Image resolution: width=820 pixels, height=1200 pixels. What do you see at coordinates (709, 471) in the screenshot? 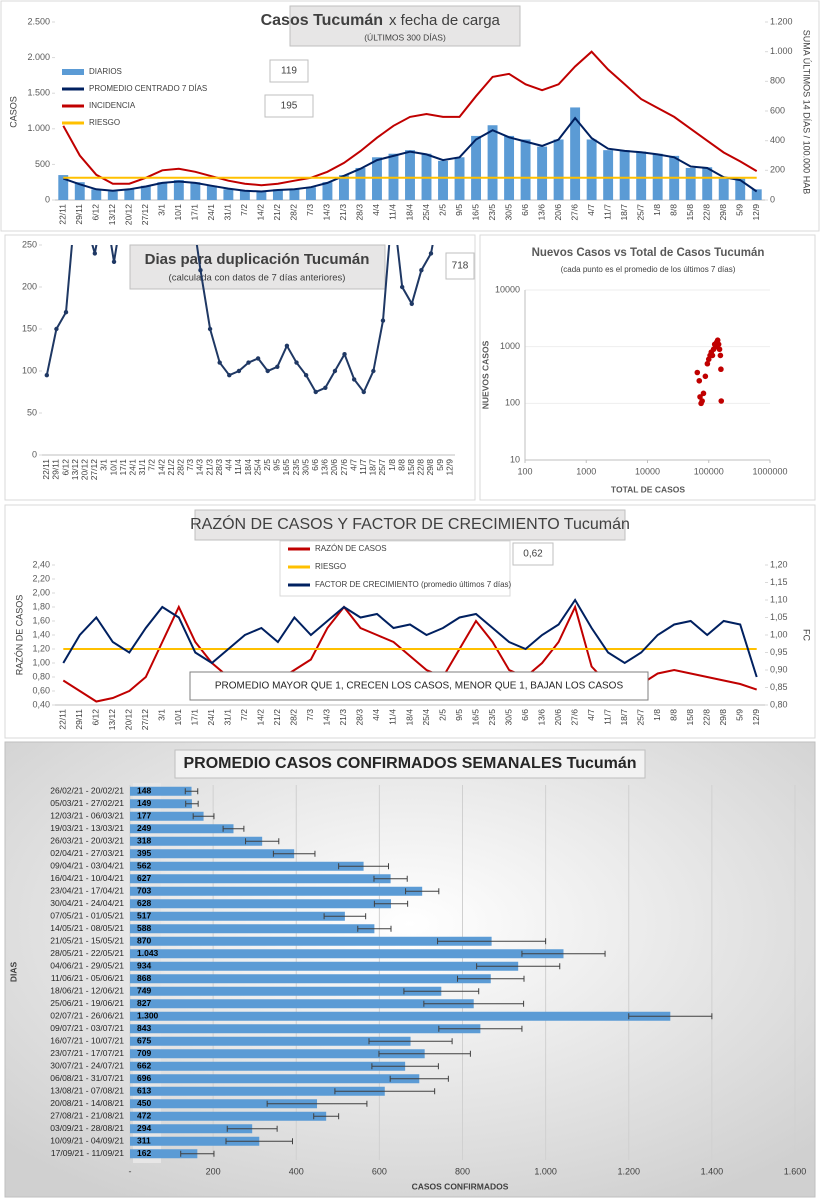
I see `x-tick-label: 100000` at bounding box center [709, 471].